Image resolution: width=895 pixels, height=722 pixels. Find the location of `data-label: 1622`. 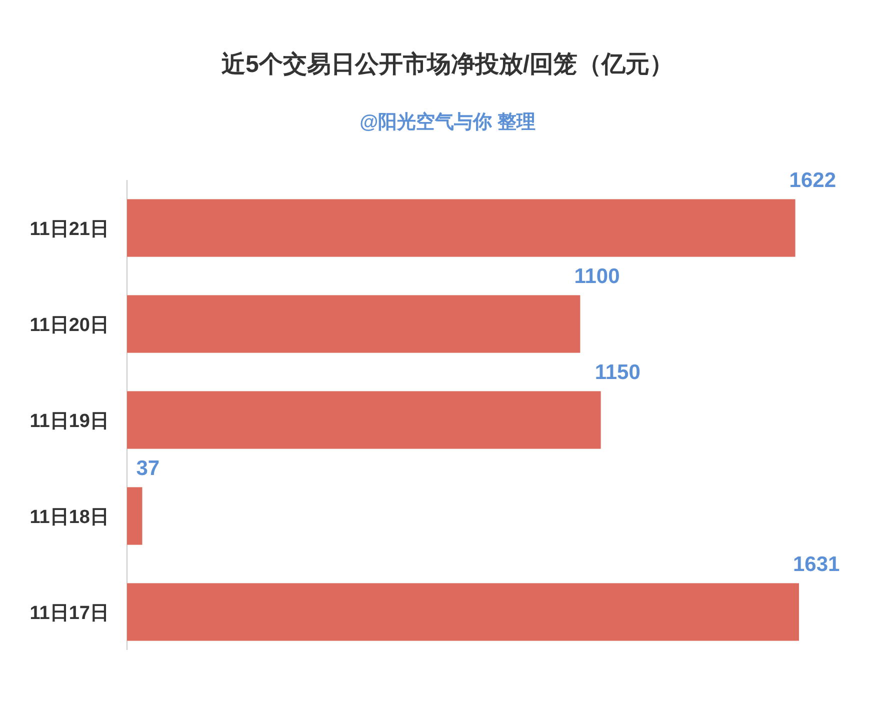

data-label: 1622 is located at coordinates (812, 180).